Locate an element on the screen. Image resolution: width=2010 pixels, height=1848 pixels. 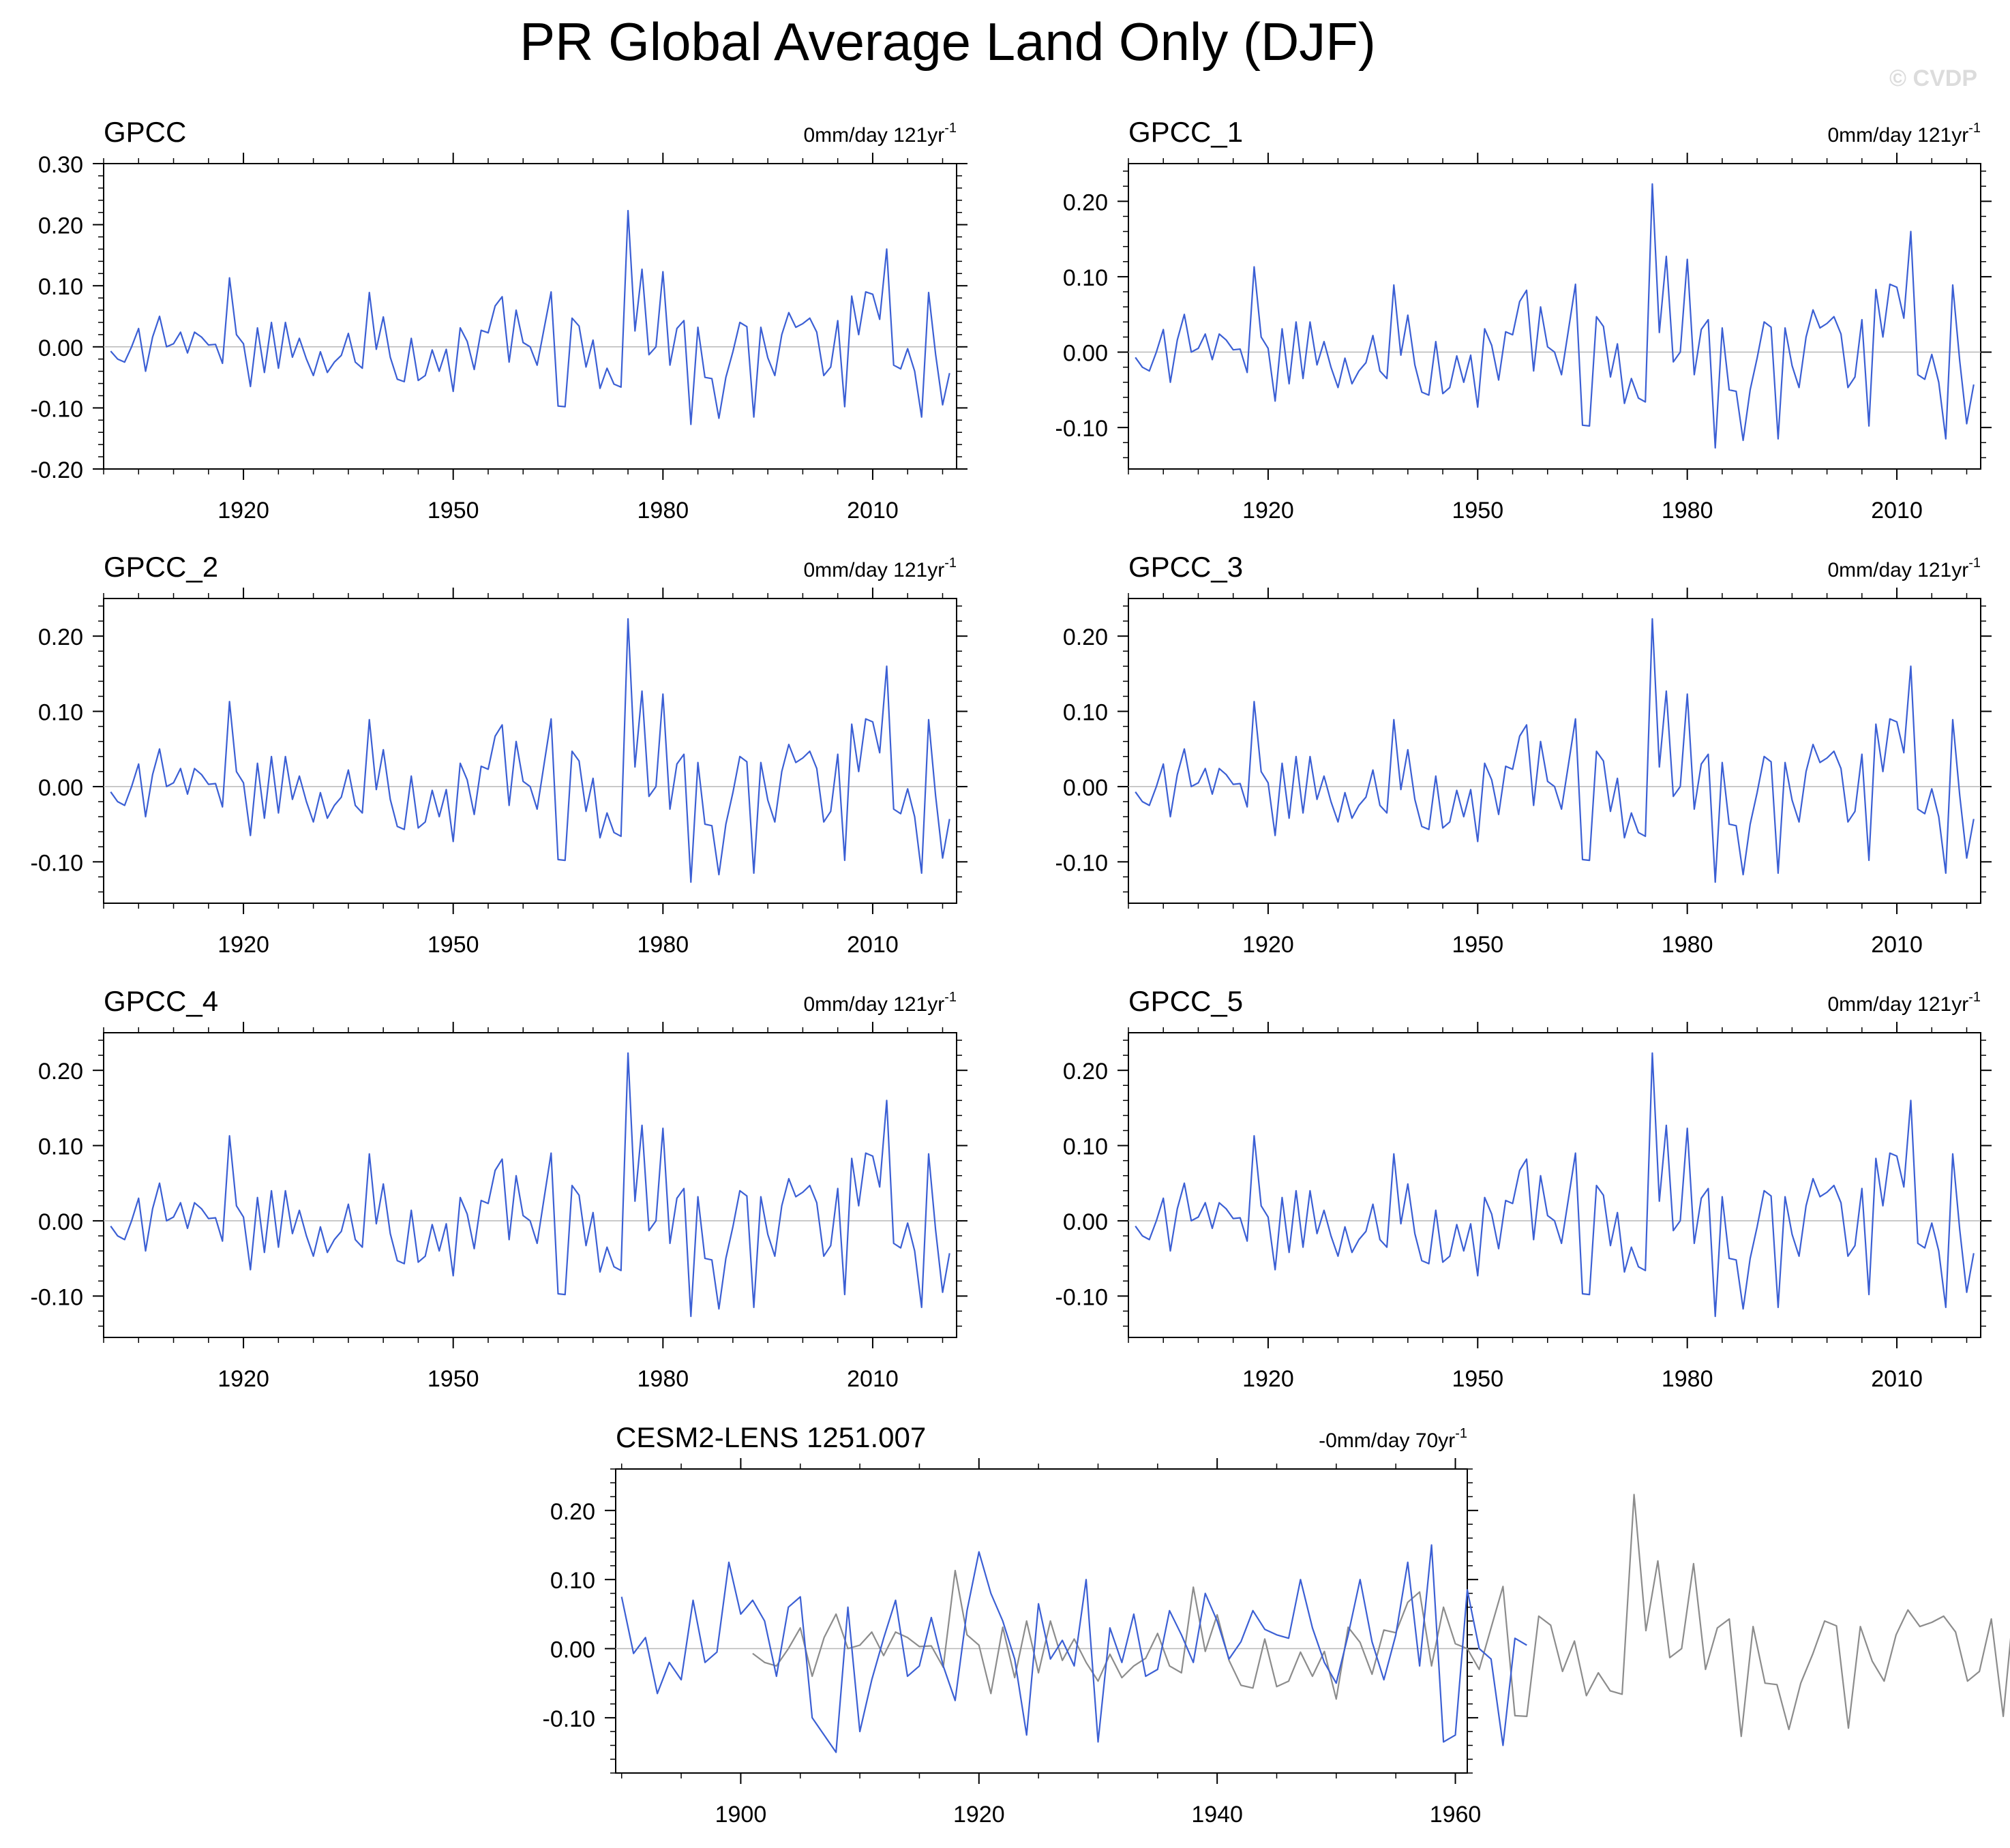
y-tick-label: -0.20 is located at coordinates (57, 470).